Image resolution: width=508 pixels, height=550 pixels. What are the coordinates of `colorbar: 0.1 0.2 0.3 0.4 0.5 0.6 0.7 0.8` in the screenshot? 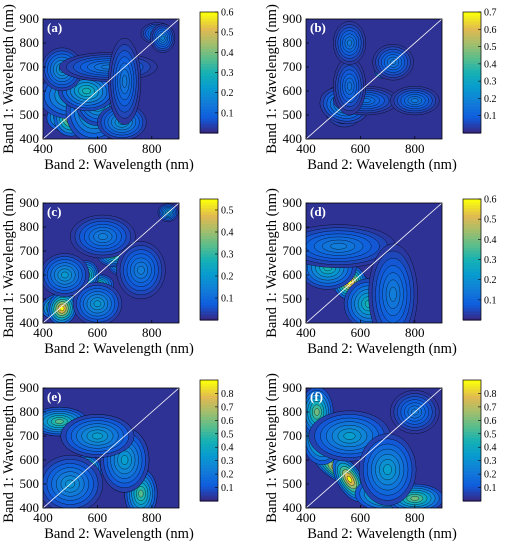 It's located at (216, 440).